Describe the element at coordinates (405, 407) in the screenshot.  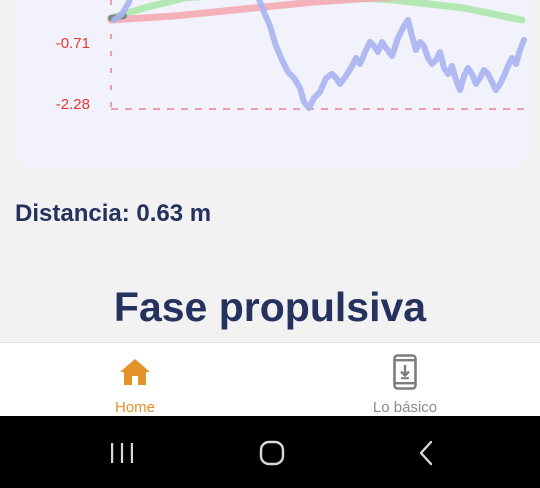
I see `nav-item-label: Lo básico` at that location.